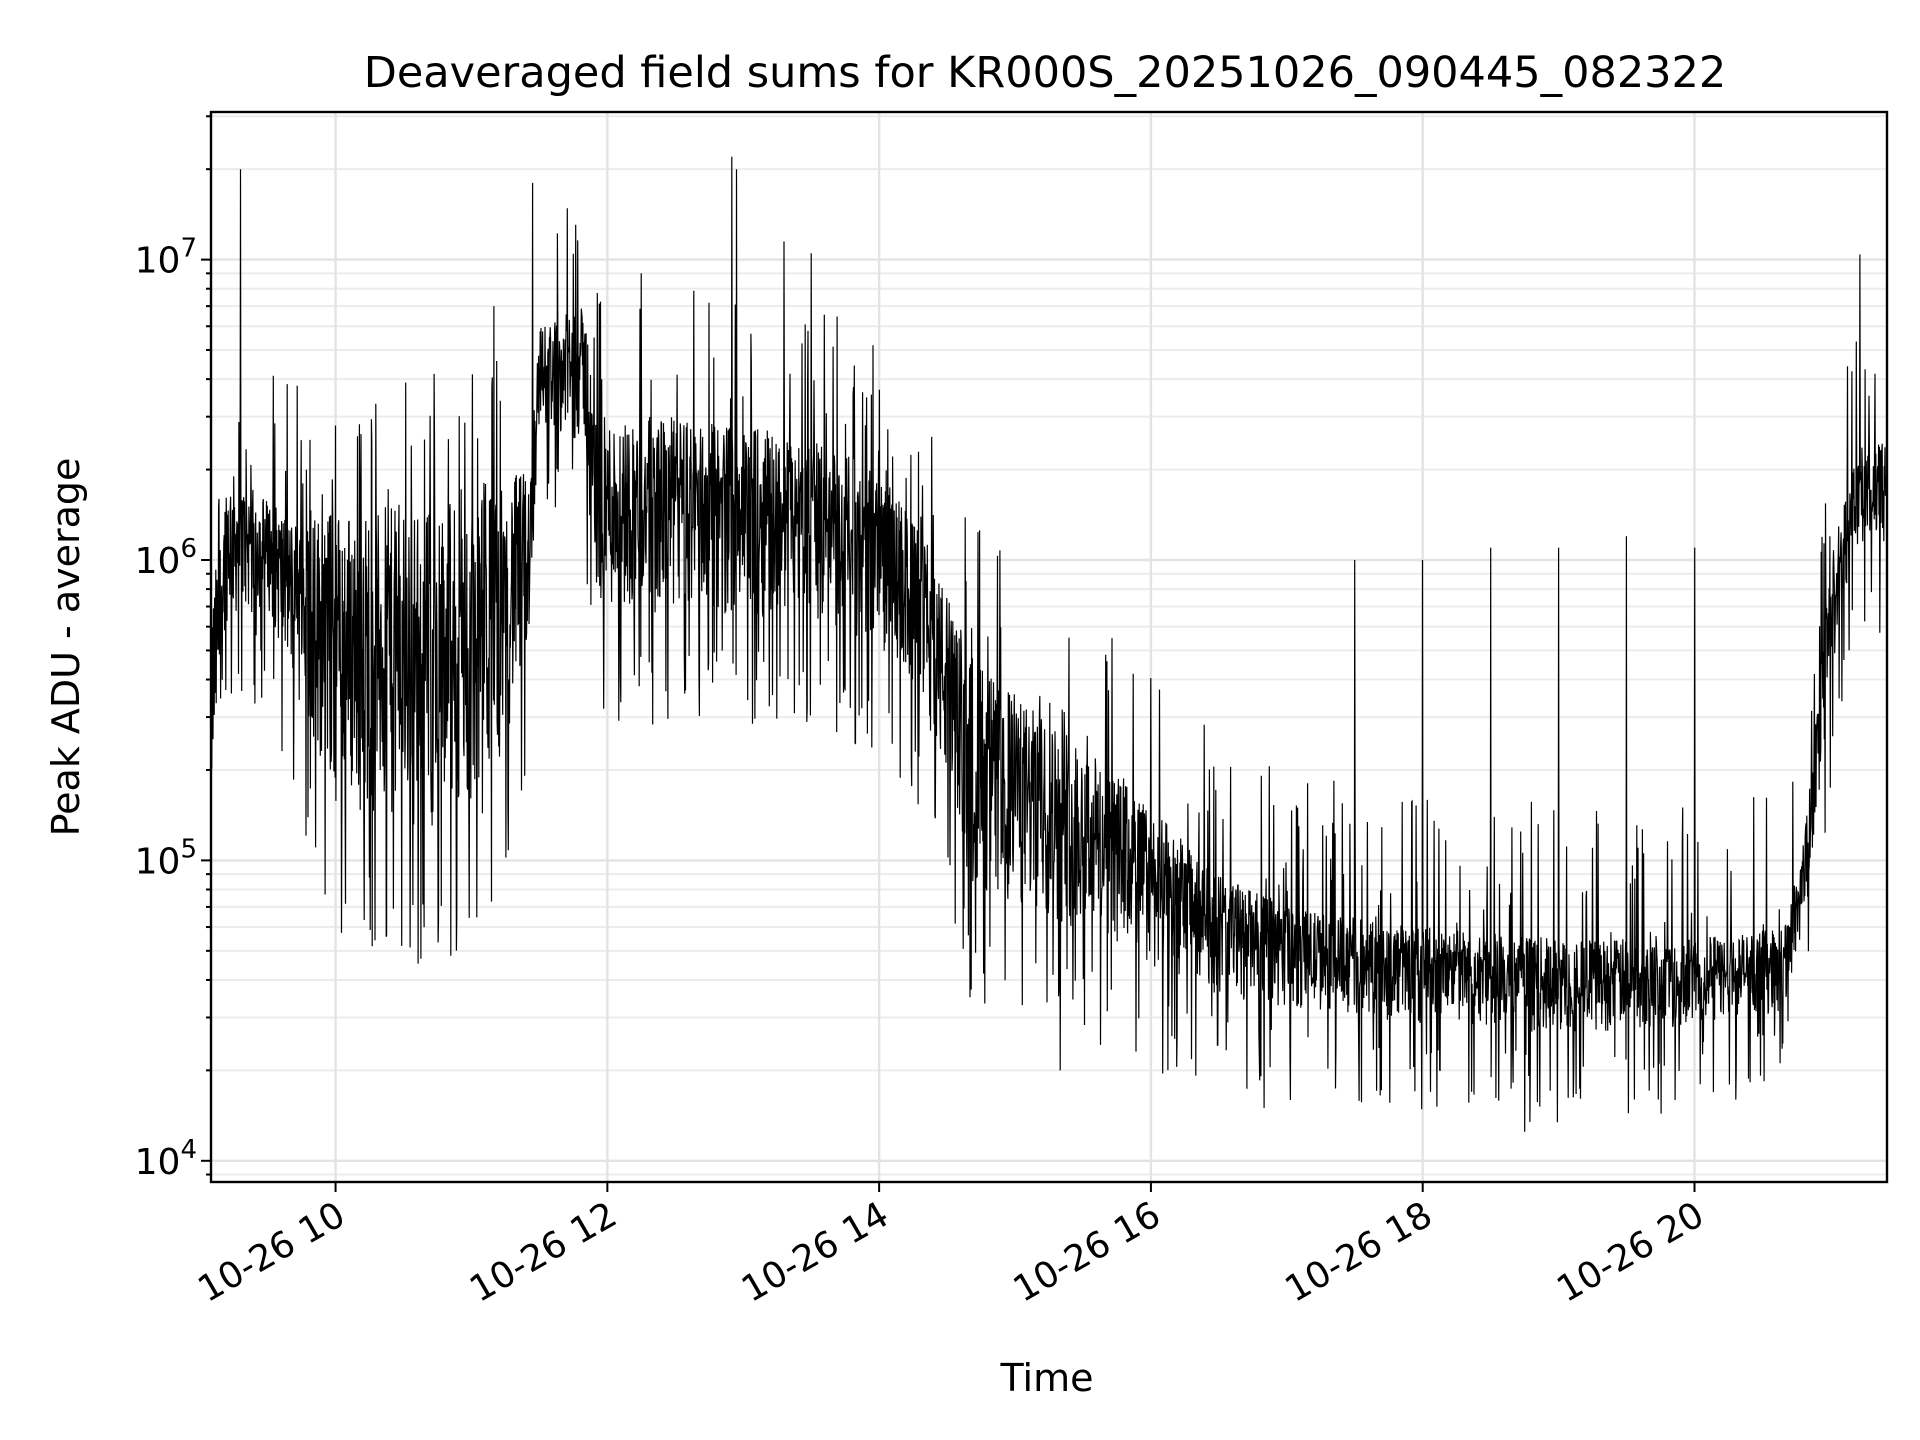  Describe the element at coordinates (815, 1252) in the screenshot. I see `x-tick-label: 10-26 14` at that location.